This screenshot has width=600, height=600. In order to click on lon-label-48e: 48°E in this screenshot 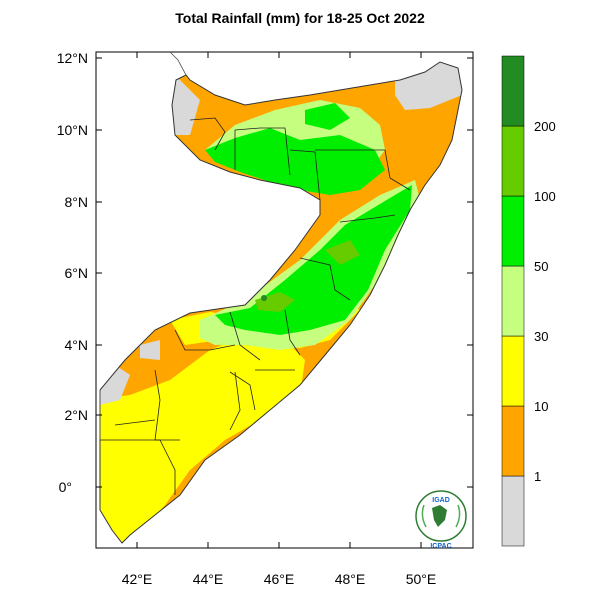, I will do `click(350, 579)`.